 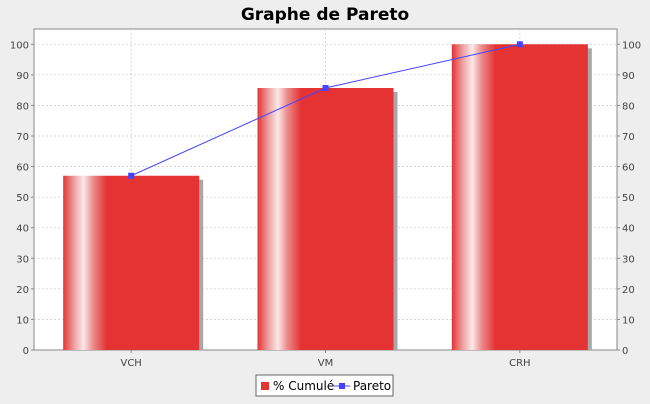 I want to click on y-tick-label-left: 40, so click(x=22, y=229).